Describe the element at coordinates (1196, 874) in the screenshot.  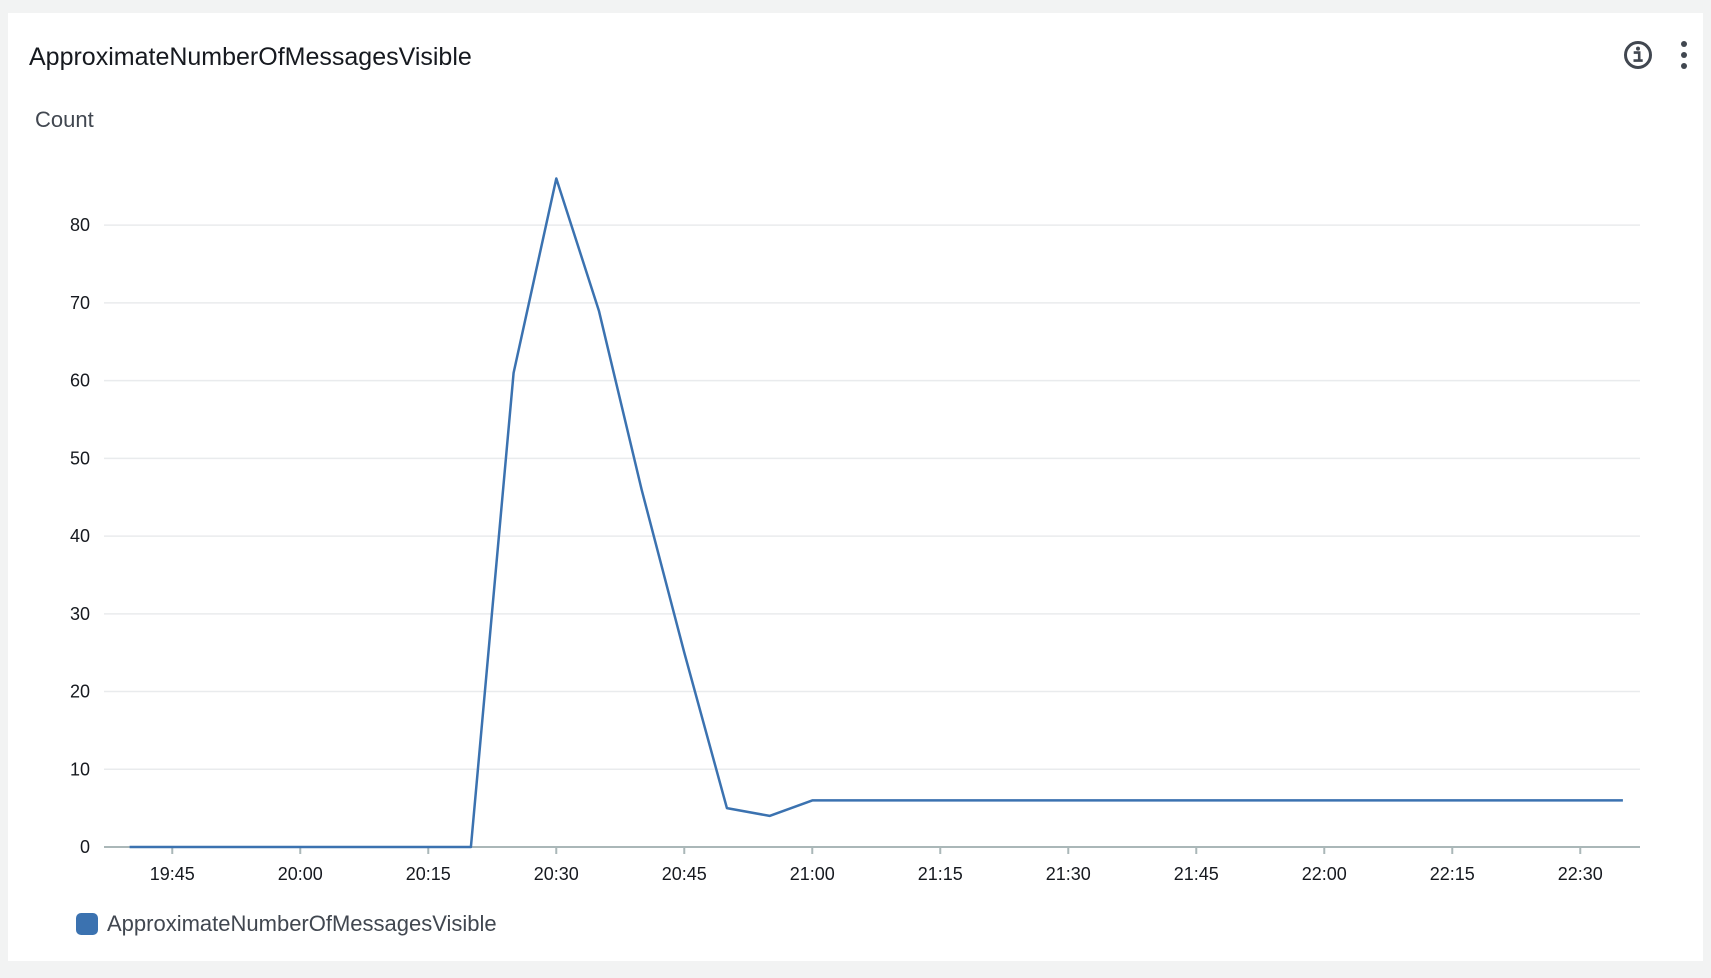
I see `x-tick-label: 21:45` at that location.